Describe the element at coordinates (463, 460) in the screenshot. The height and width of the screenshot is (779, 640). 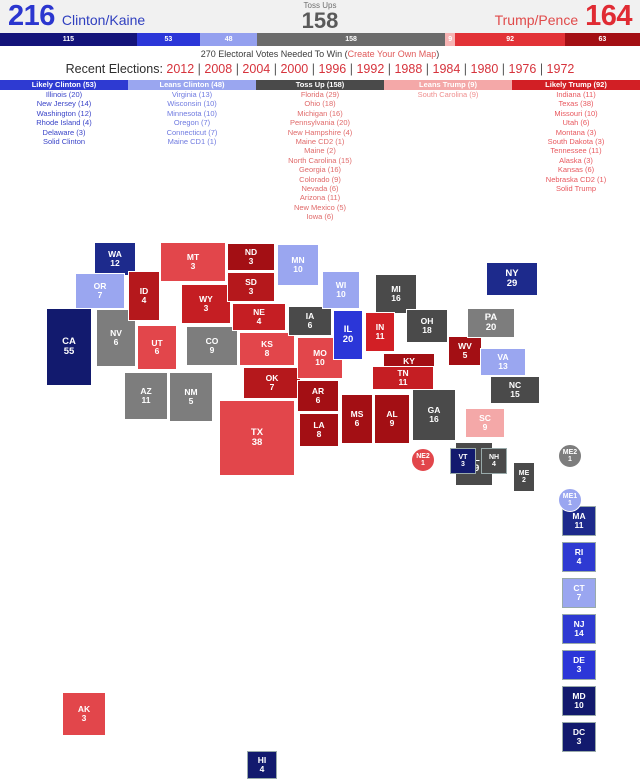
I see `state-vt: VT 3` at that location.